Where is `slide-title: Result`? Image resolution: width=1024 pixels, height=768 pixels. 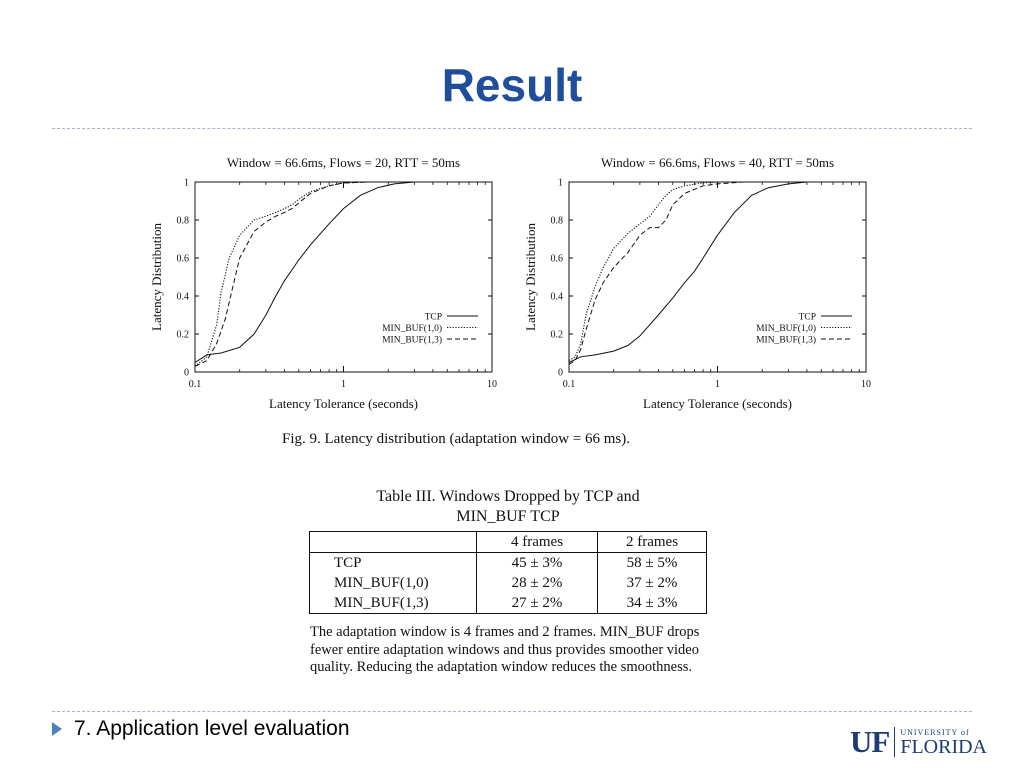
slide-title: Result is located at coordinates (512, 85).